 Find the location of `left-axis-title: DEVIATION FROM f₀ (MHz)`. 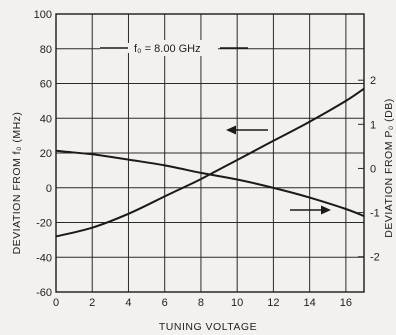

left-axis-title: DEVIATION FROM f₀ (MHz) is located at coordinates (17, 183).